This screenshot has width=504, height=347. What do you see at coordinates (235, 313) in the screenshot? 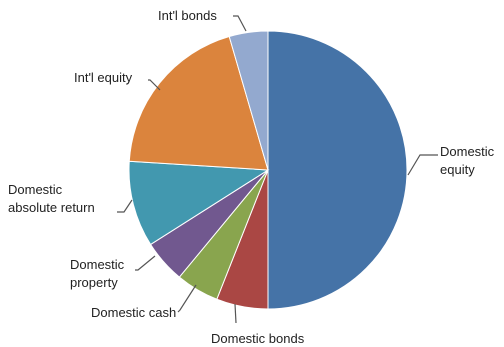
I see `leader-line-domestic-bonds` at bounding box center [235, 313].